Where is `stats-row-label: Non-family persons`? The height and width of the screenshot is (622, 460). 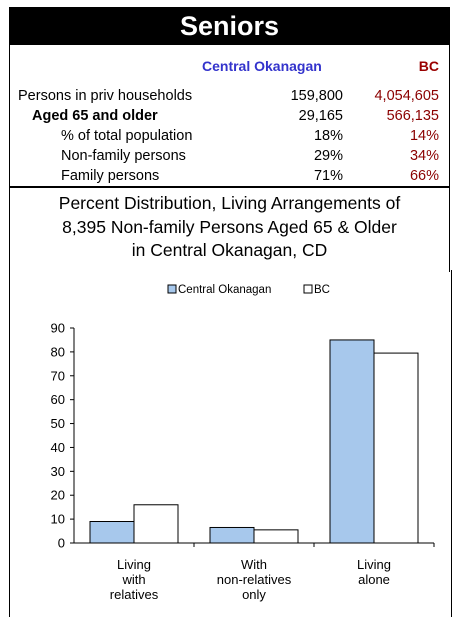 stats-row-label: Non-family persons is located at coordinates (123, 156).